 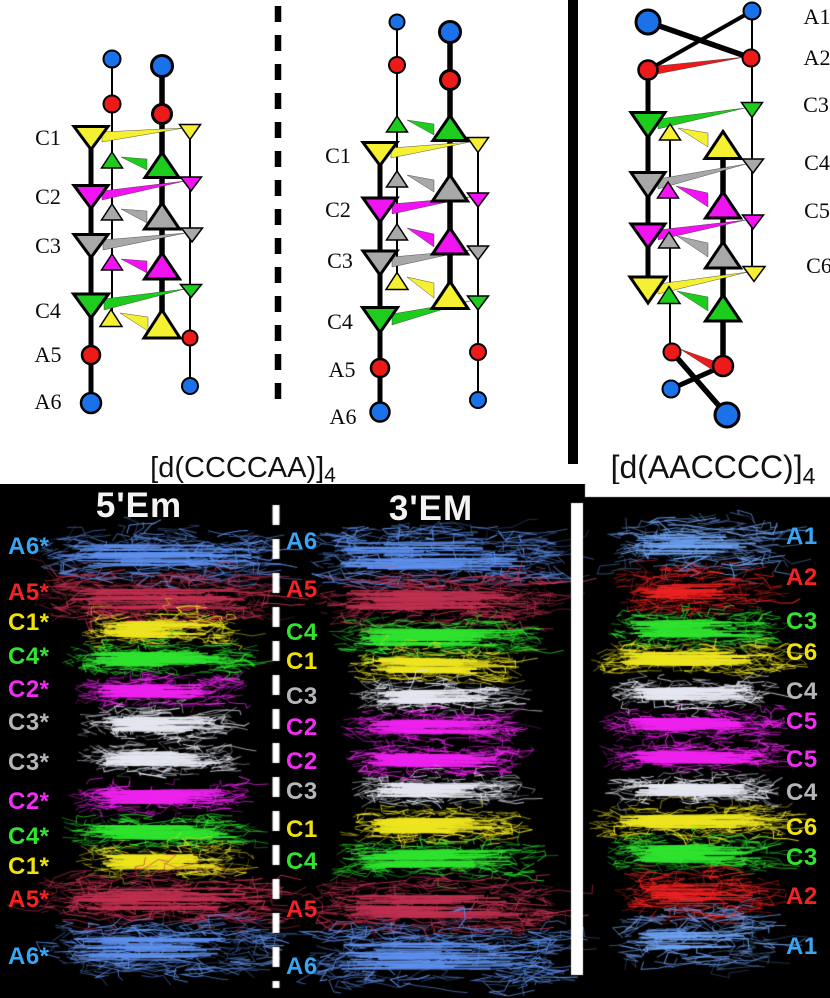 I want to click on caption-text: [d(AACCCC)], so click(x=706, y=467).